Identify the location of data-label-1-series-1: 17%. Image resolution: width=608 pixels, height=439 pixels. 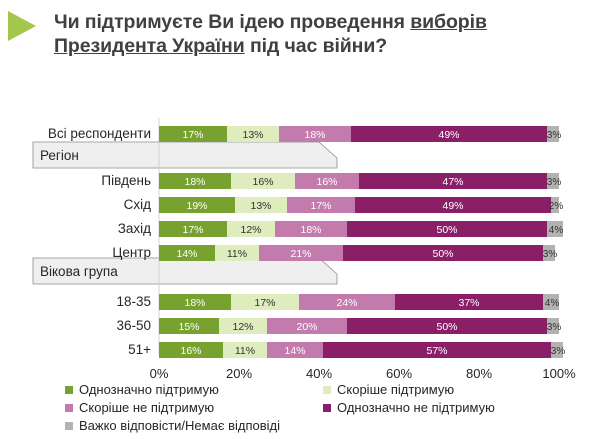
(192, 135).